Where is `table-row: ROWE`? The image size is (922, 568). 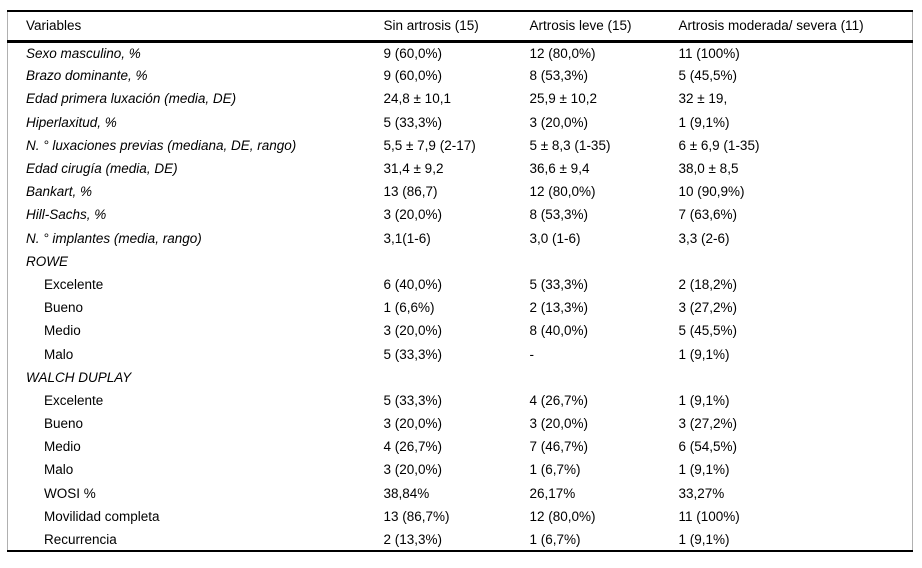 table-row: ROWE is located at coordinates (460, 261).